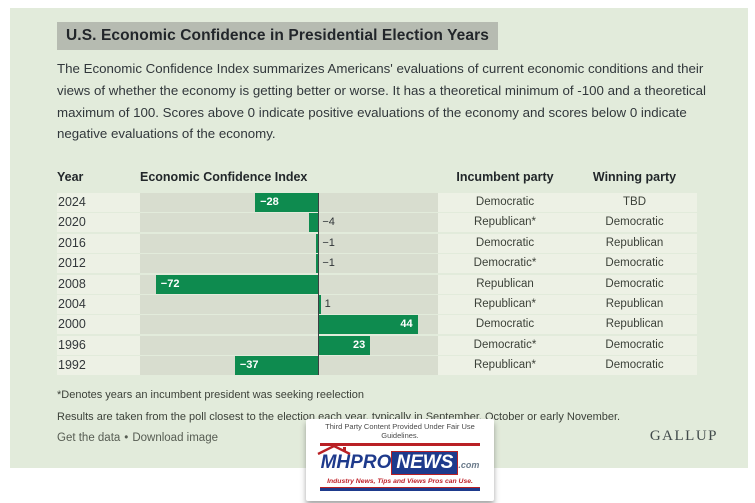 The height and width of the screenshot is (503, 755). What do you see at coordinates (328, 222) in the screenshot?
I see `bar-value-label: −4` at bounding box center [328, 222].